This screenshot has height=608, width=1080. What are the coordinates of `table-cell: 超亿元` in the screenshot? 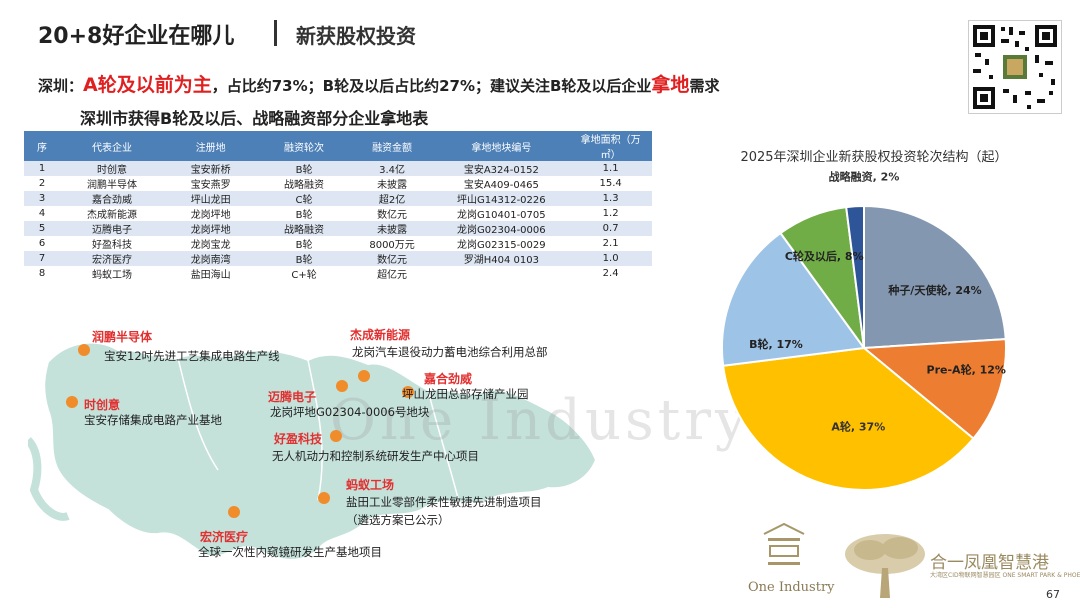 It's located at (392, 273).